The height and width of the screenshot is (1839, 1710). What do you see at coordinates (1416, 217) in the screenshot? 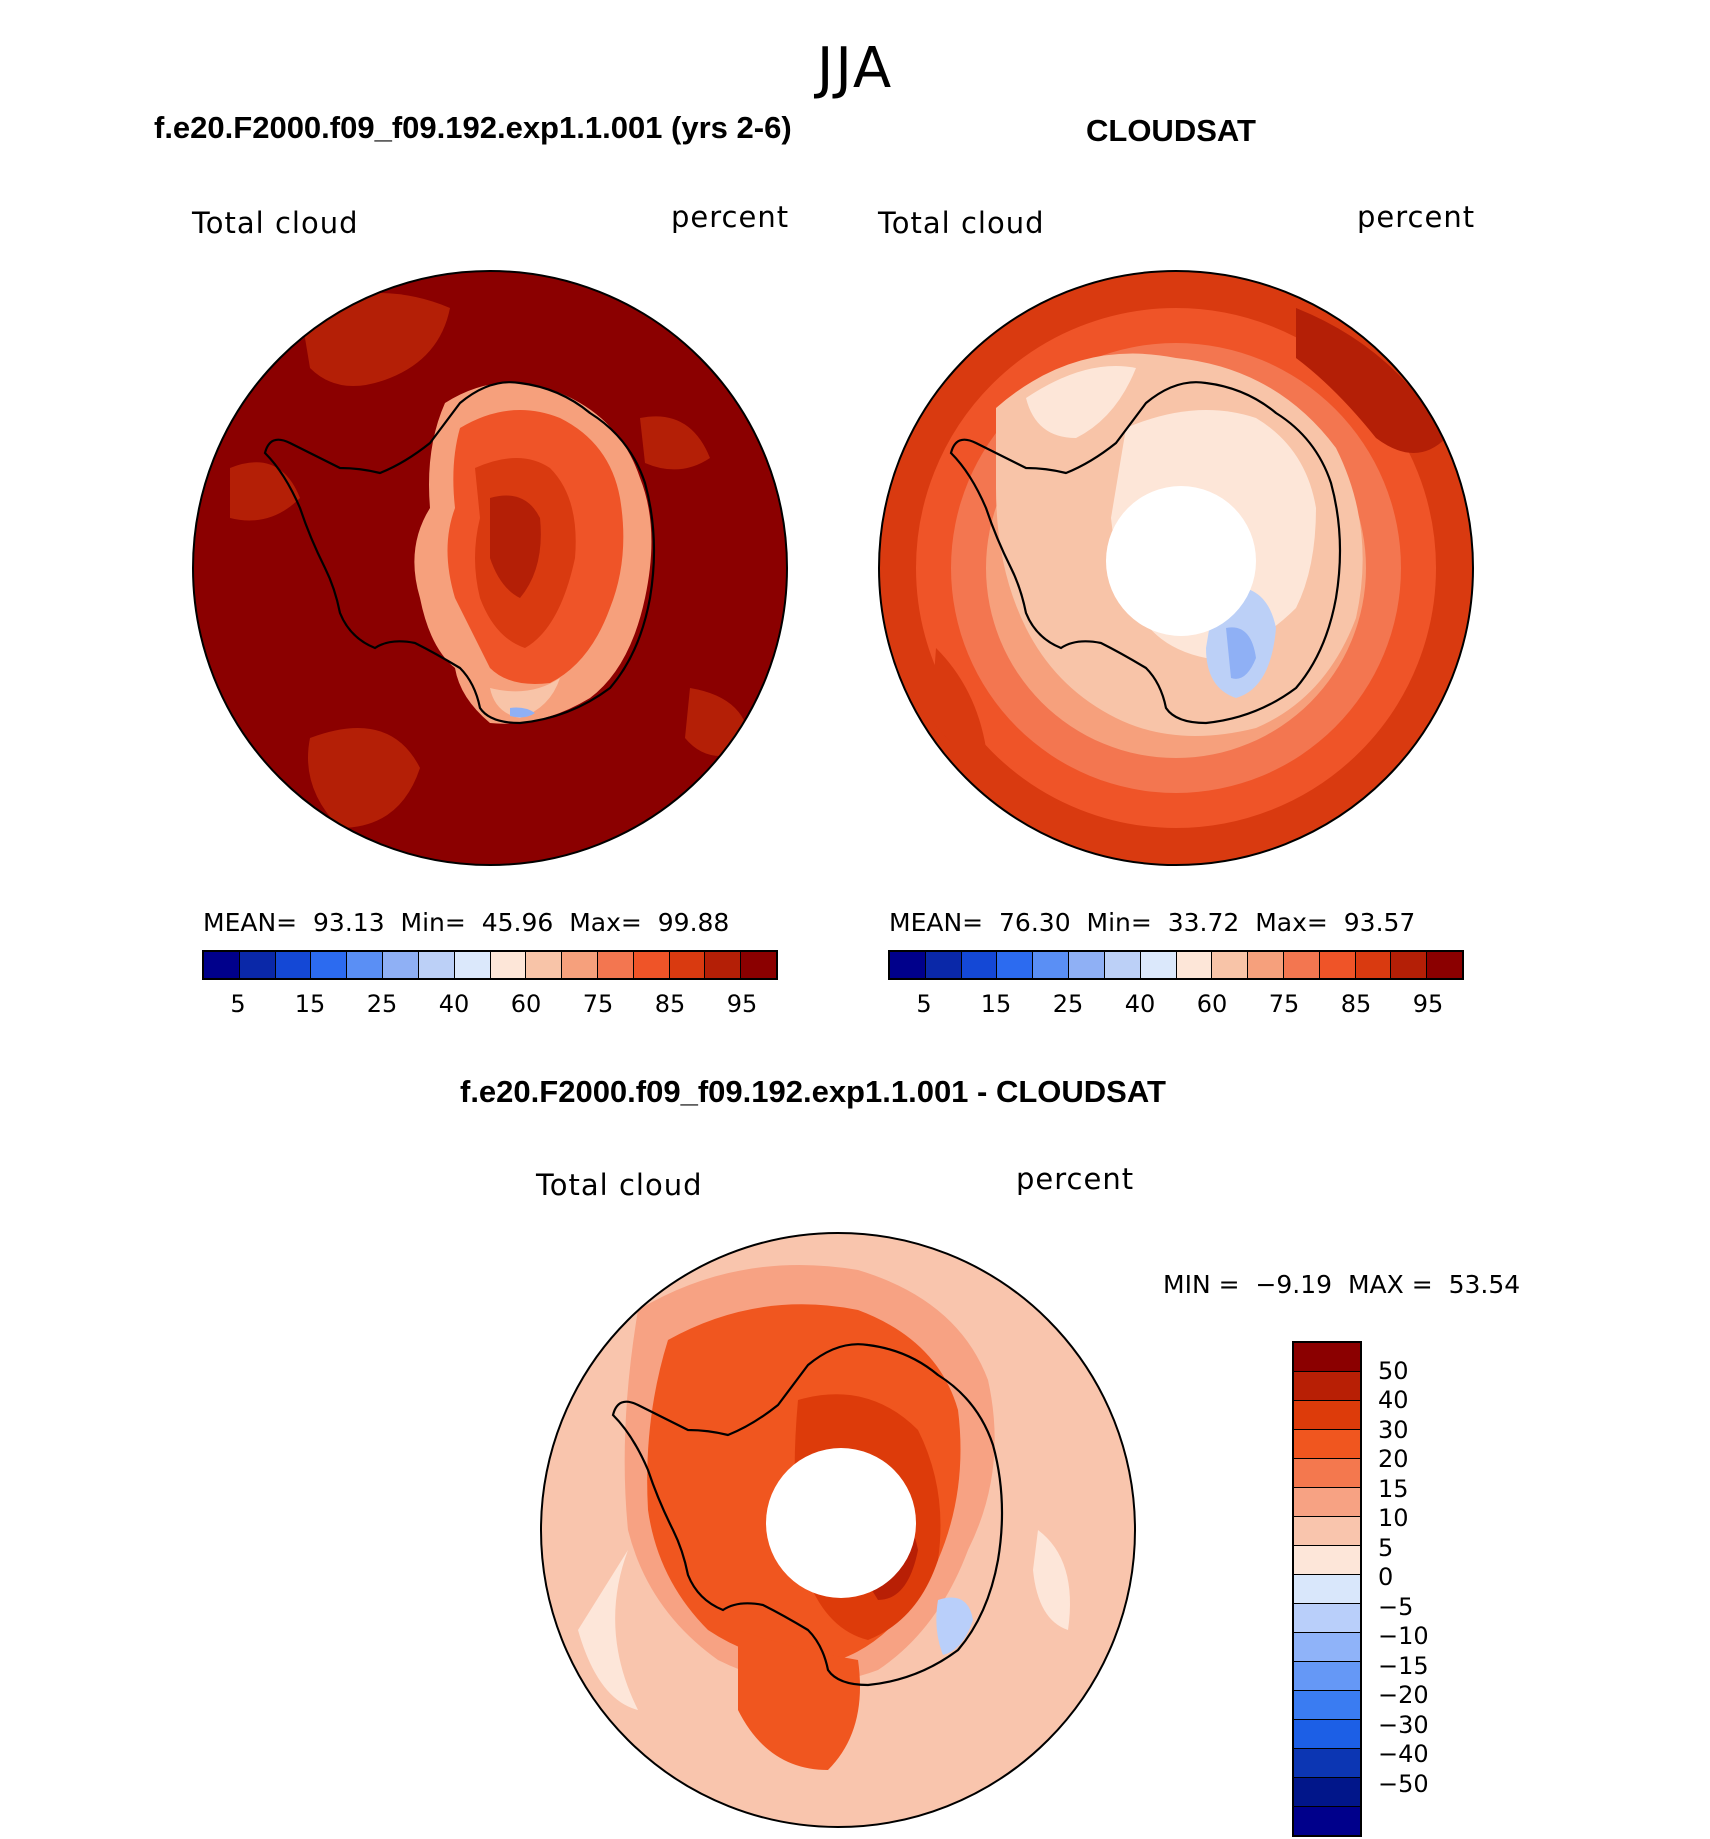
I see `panel-obs-units: percent` at bounding box center [1416, 217].